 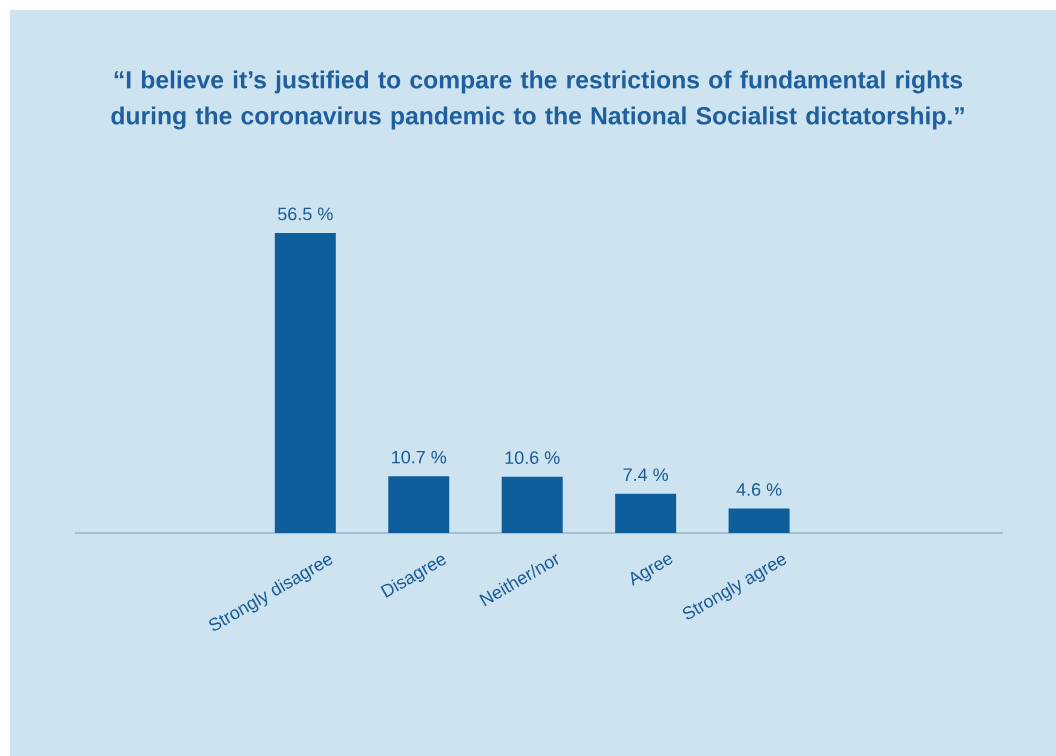 What do you see at coordinates (759, 489) in the screenshot?
I see `data-label: 4.6 %` at bounding box center [759, 489].